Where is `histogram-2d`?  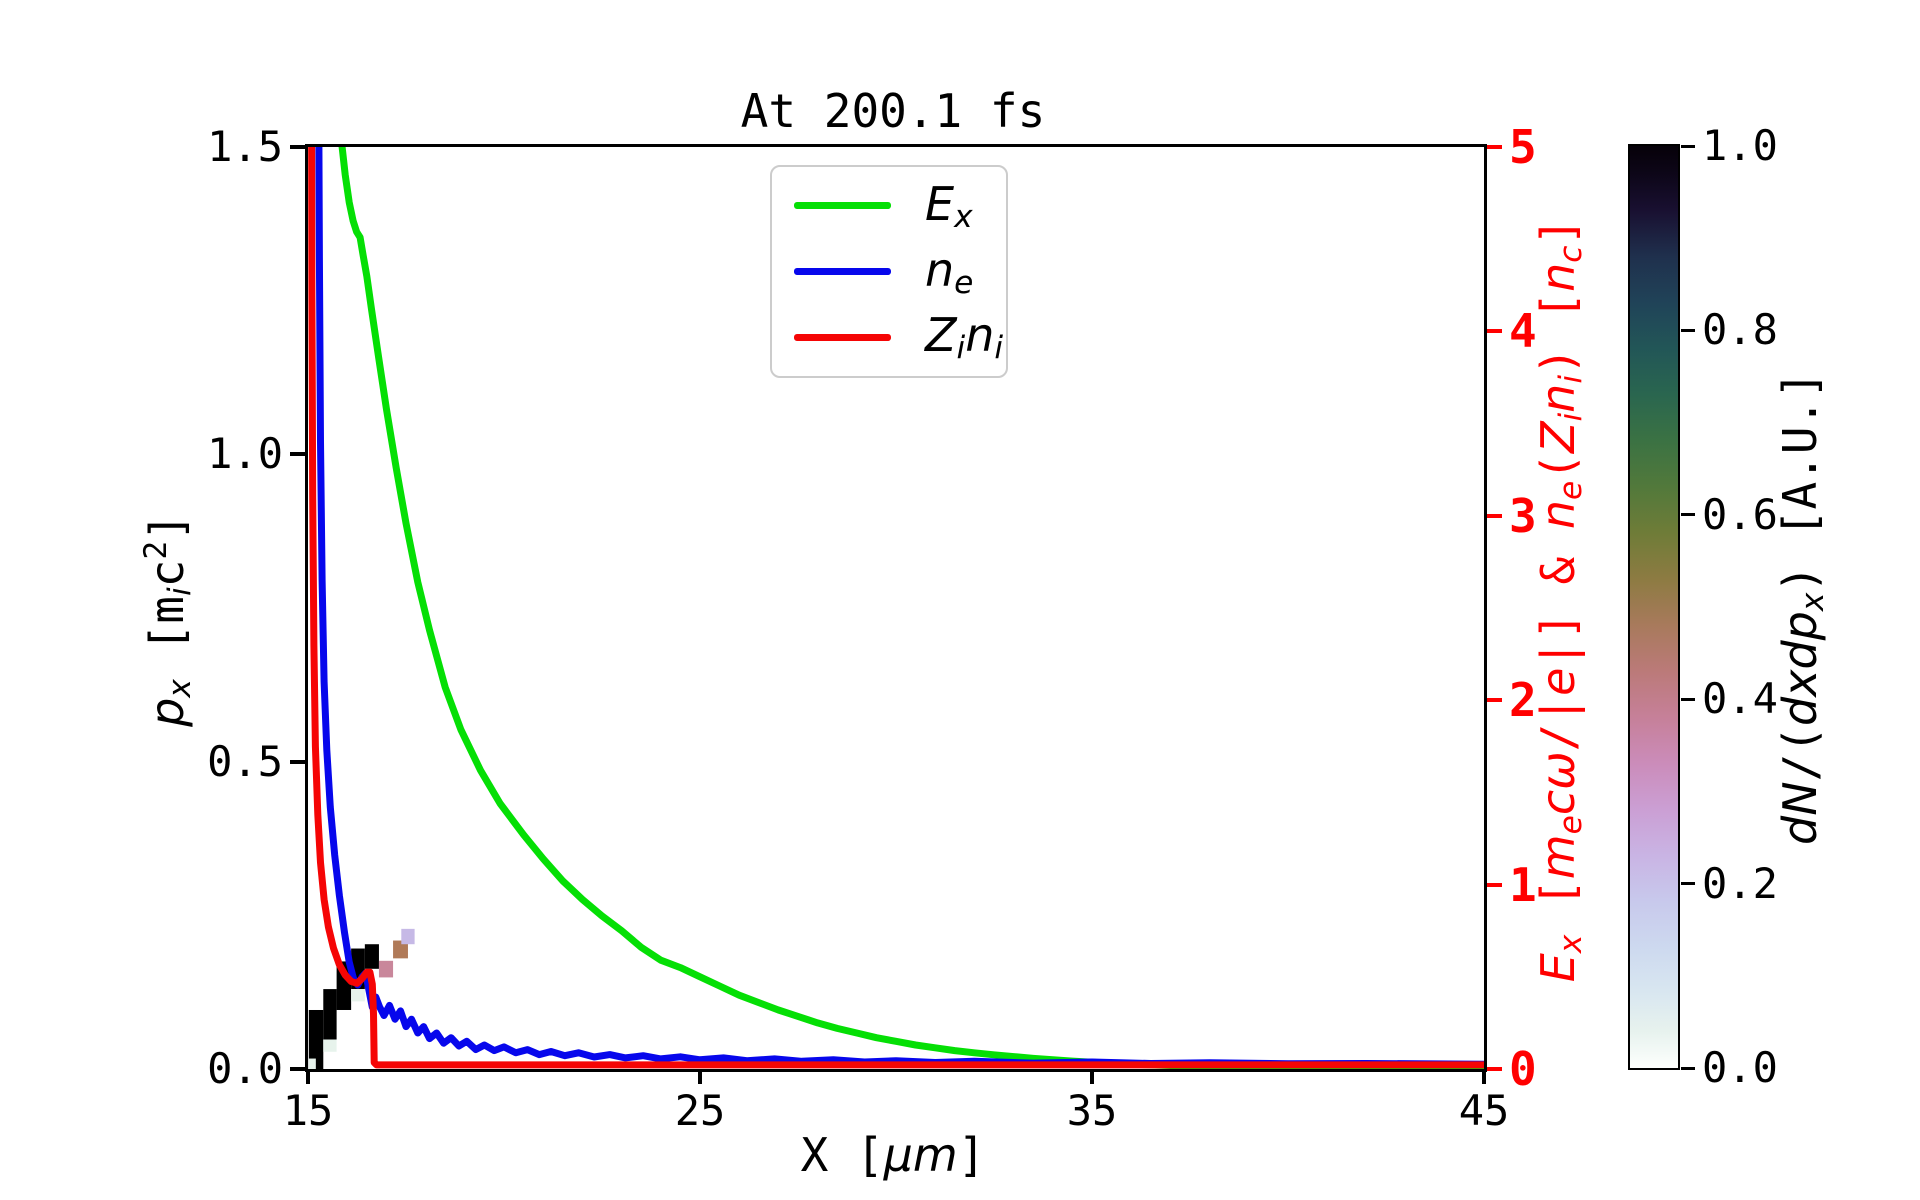 histogram-2d is located at coordinates (361, 998).